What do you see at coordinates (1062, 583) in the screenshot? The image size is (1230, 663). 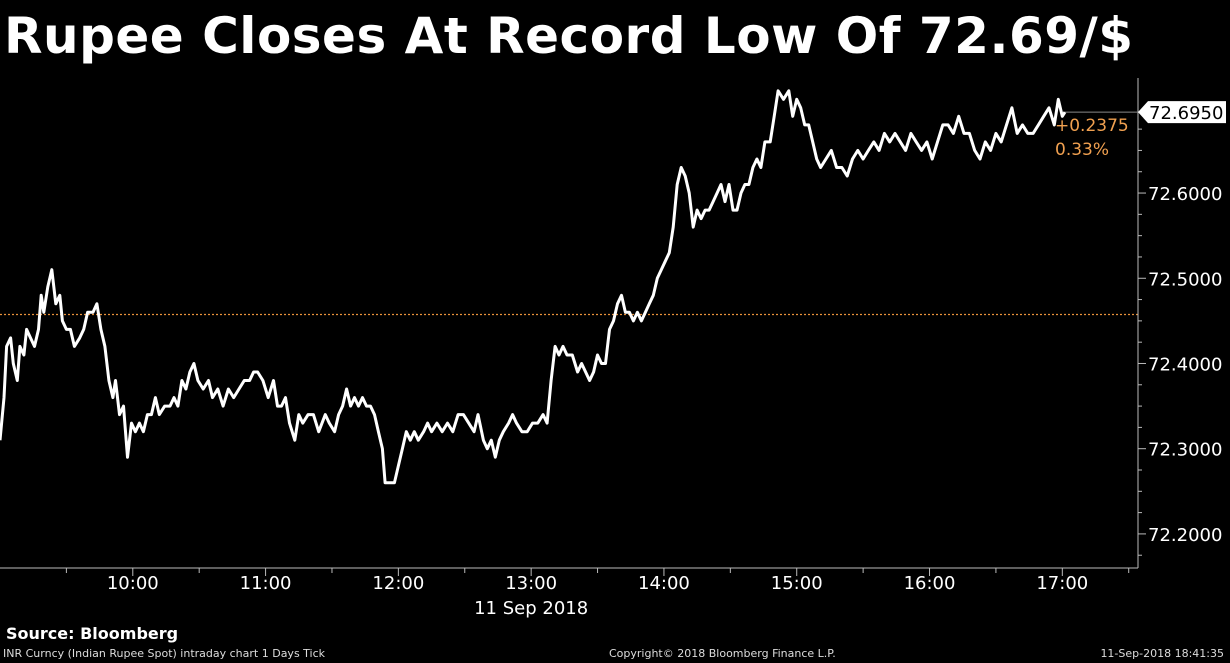 I see `x-tick-label: 17:00` at bounding box center [1062, 583].